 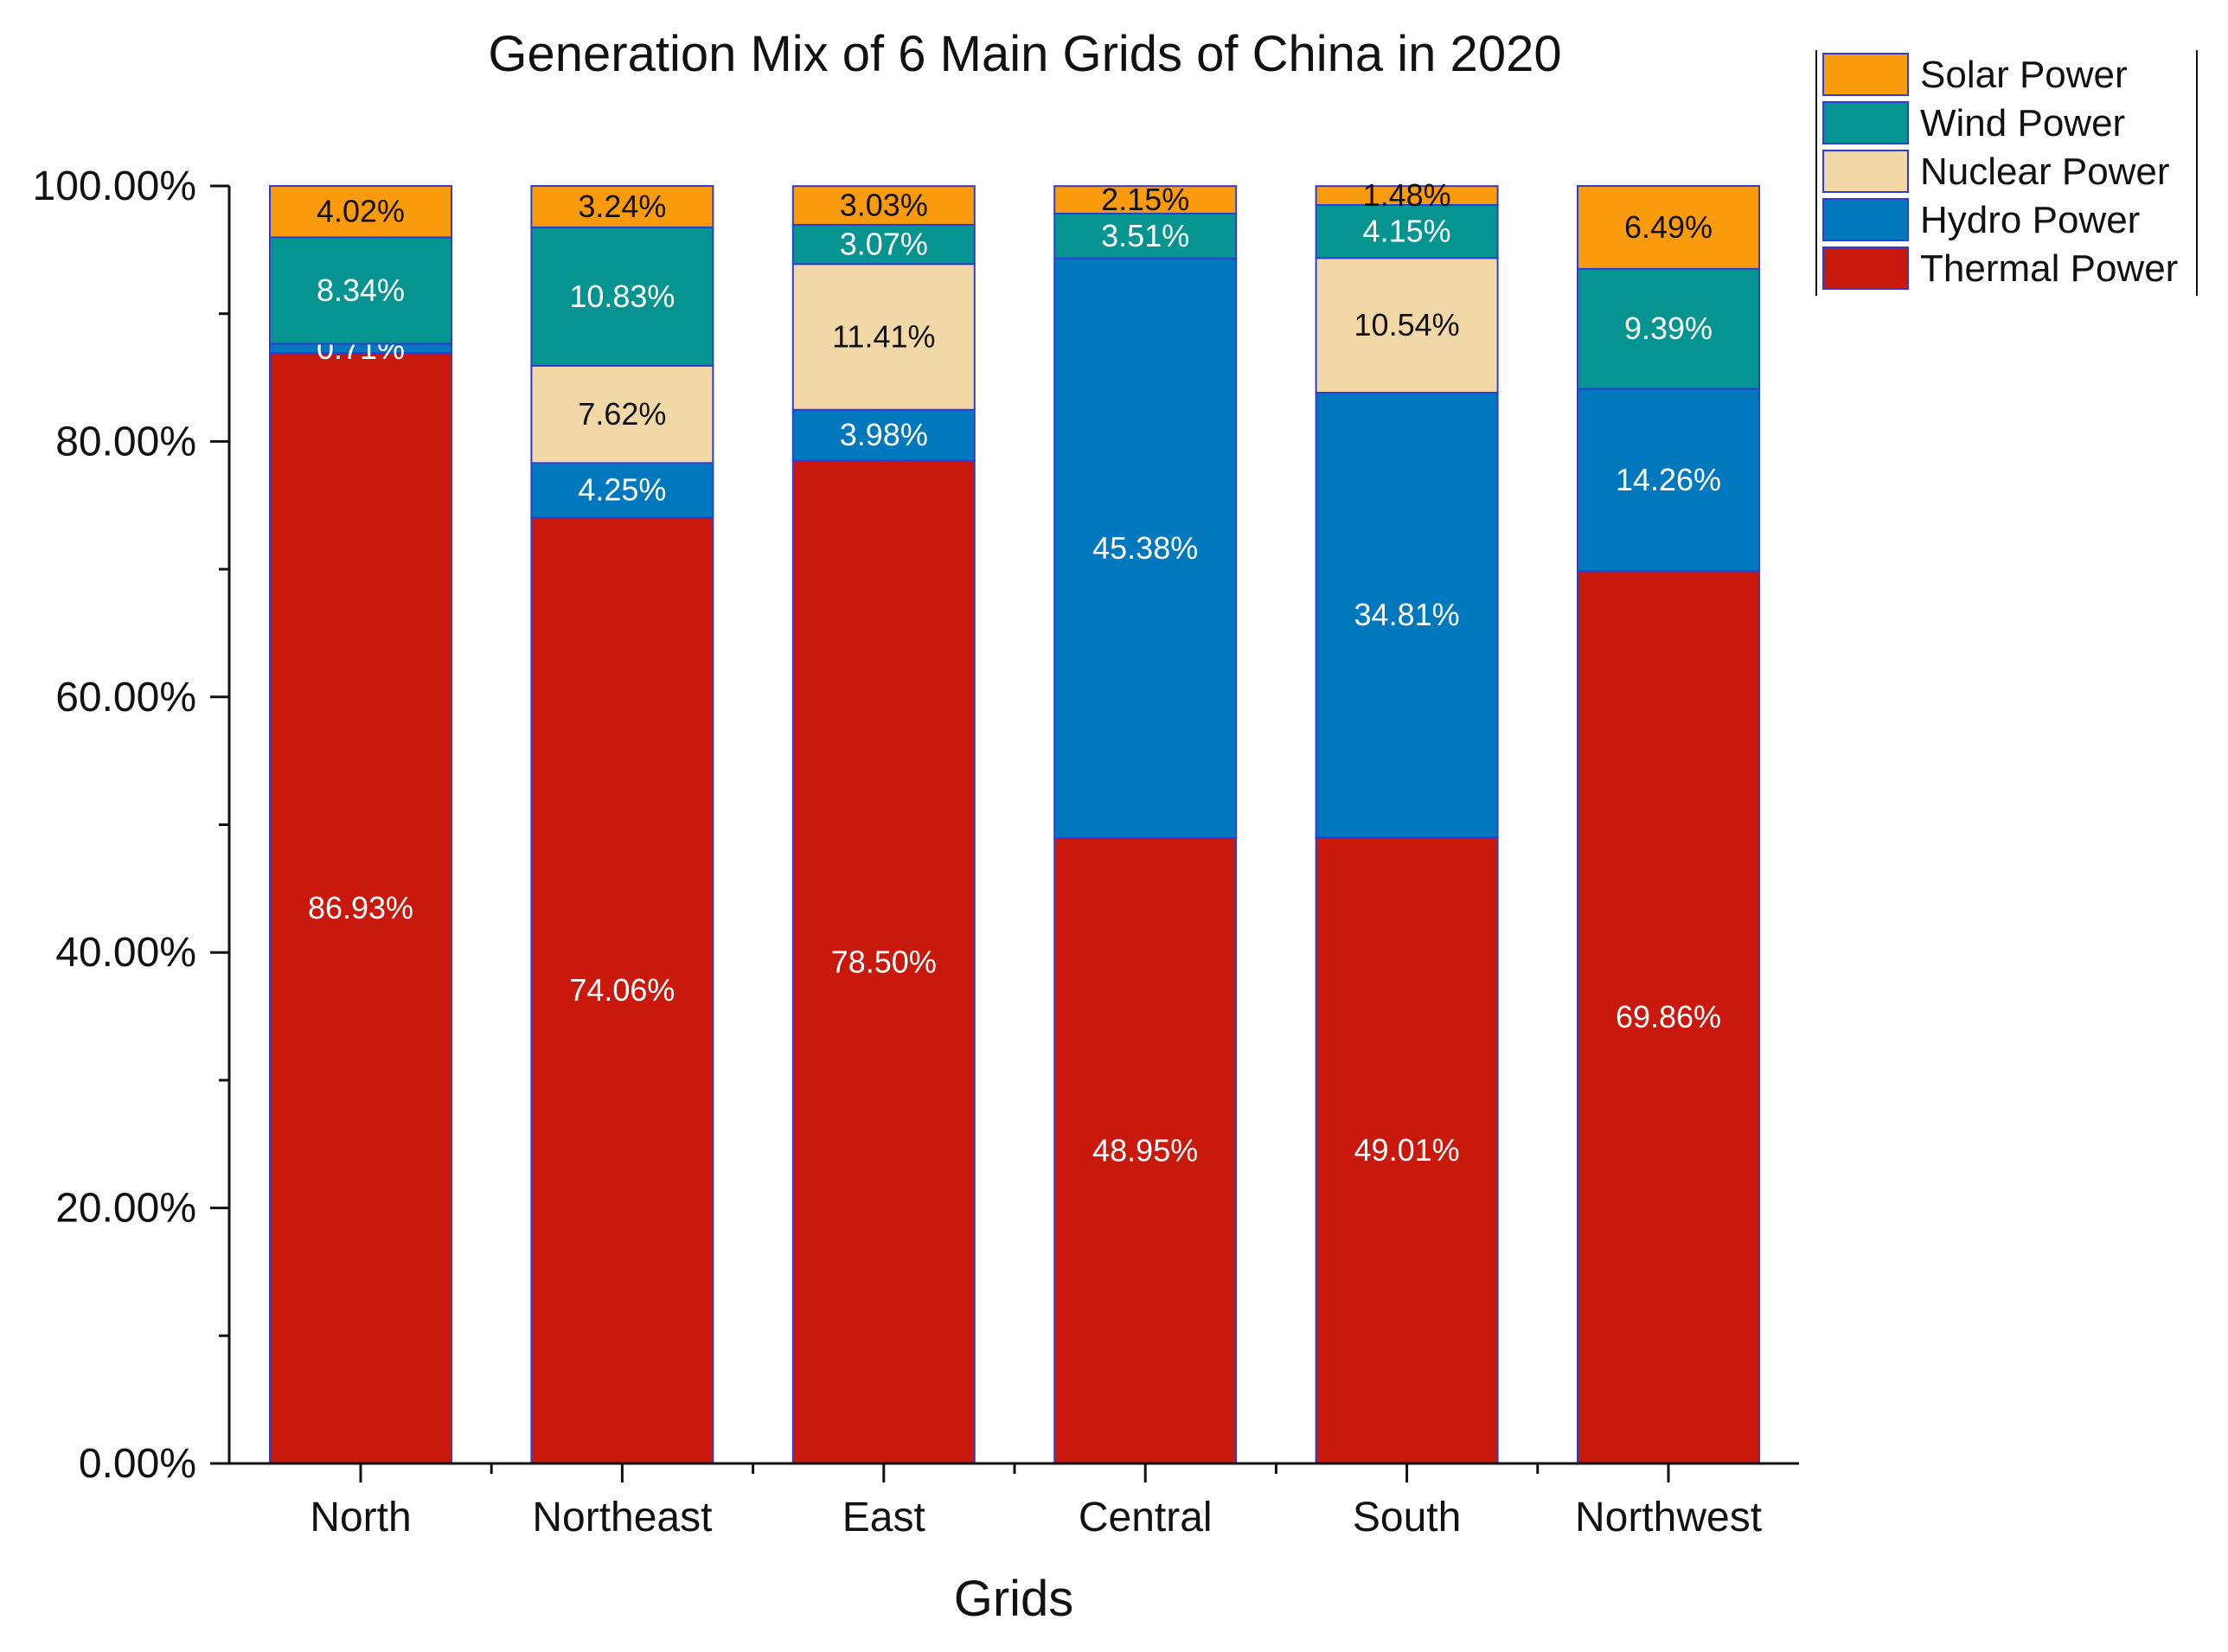 What do you see at coordinates (1866, 122) in the screenshot?
I see `legend-swatch-wind-power` at bounding box center [1866, 122].